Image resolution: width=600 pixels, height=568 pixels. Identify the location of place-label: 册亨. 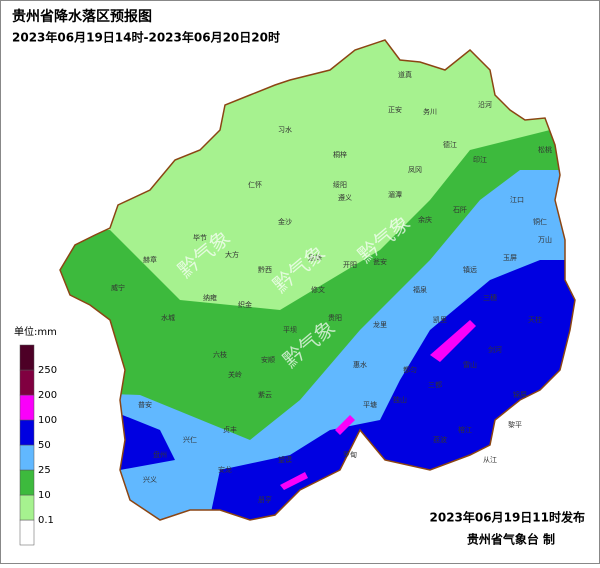
(265, 499).